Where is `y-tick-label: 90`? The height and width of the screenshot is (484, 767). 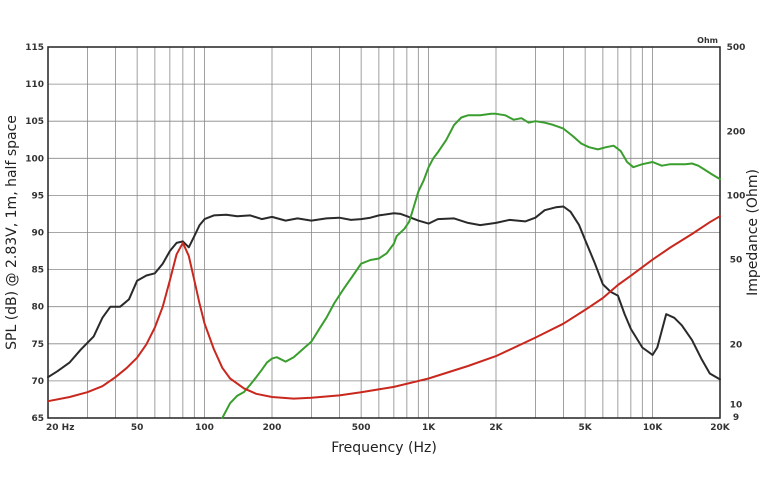
y-tick-label: 90 is located at coordinates (37, 234).